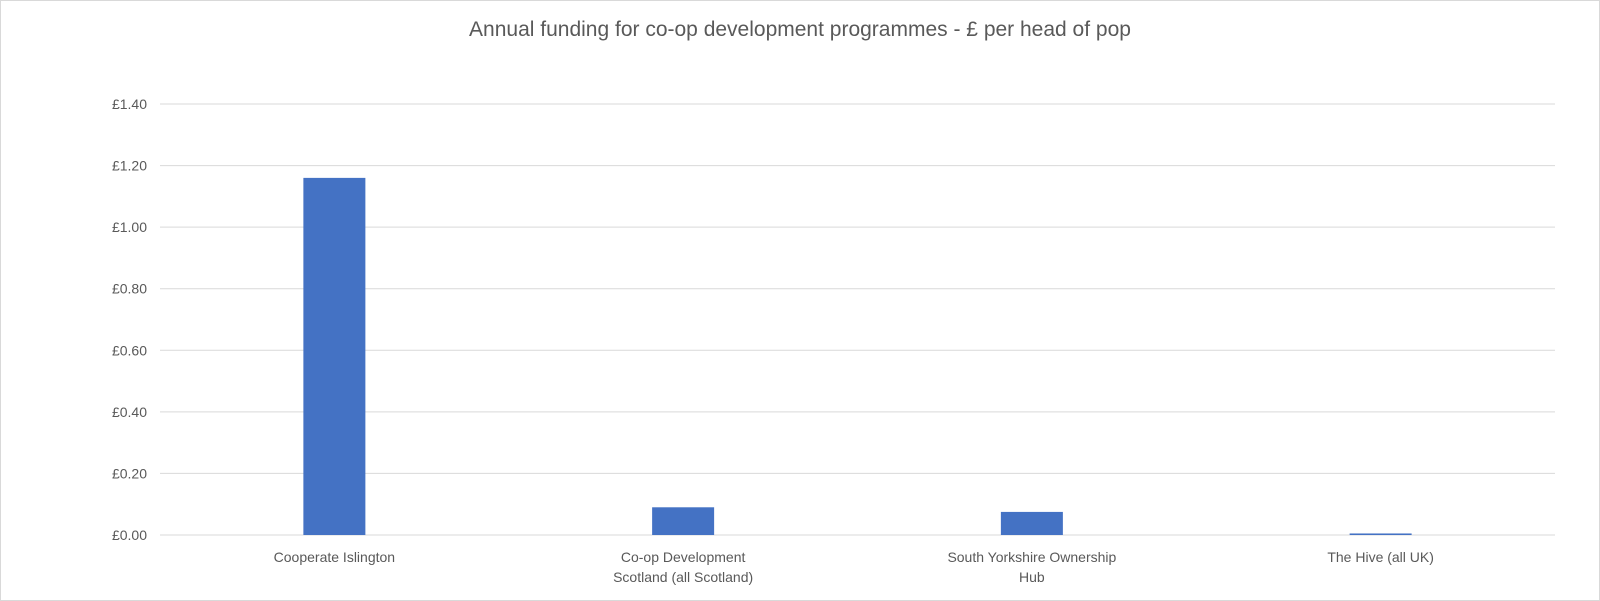 This screenshot has height=601, width=1600. What do you see at coordinates (129, 166) in the screenshot?
I see `y-tick-label: £1.20` at bounding box center [129, 166].